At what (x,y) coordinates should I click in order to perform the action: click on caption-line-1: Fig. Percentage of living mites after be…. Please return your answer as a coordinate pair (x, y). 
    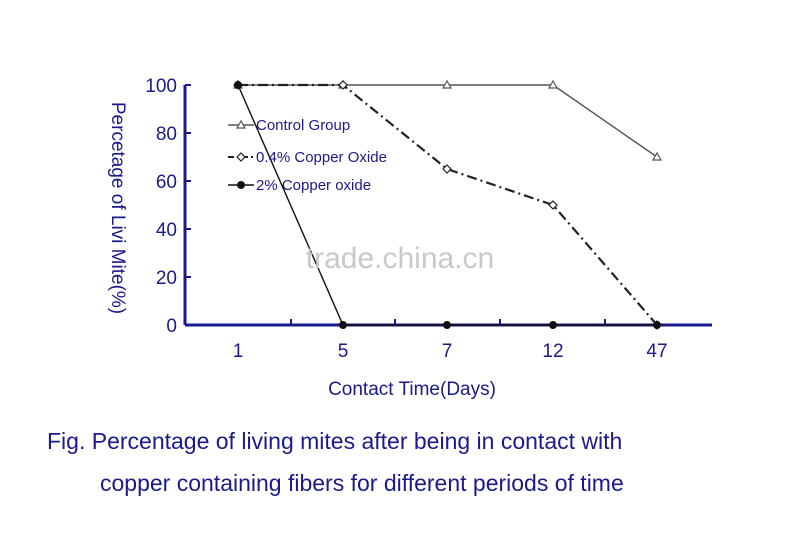
    Looking at the image, I should click on (335, 441).